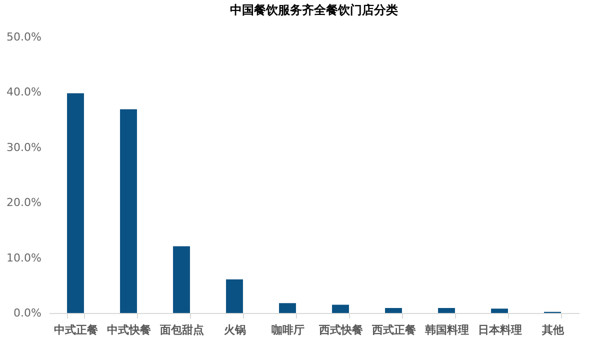 The height and width of the screenshot is (349, 600). What do you see at coordinates (76, 330) in the screenshot?
I see `x-tick-label: 中式正餐` at bounding box center [76, 330].